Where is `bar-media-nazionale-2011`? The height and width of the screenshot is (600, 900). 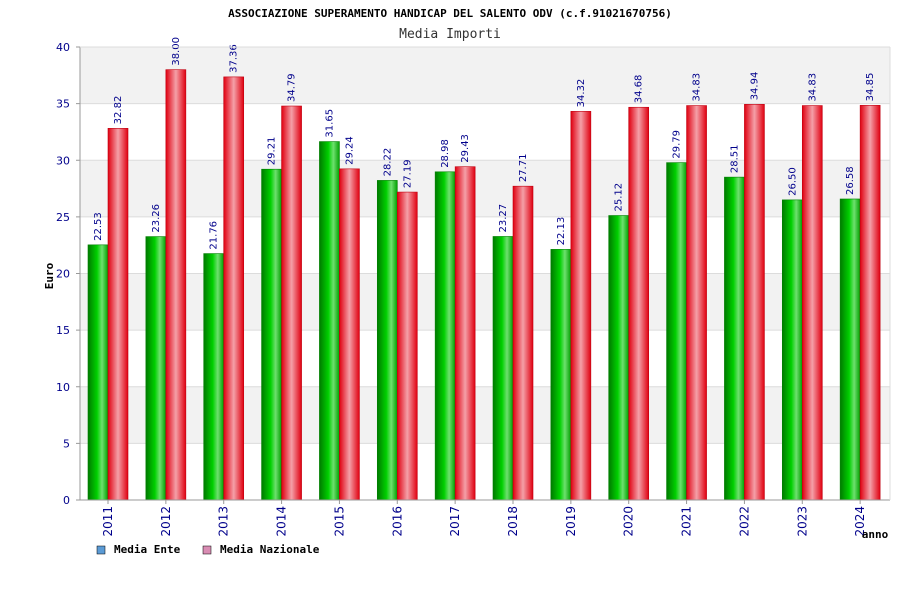
bar-media-nazionale-2011 is located at coordinates (118, 314).